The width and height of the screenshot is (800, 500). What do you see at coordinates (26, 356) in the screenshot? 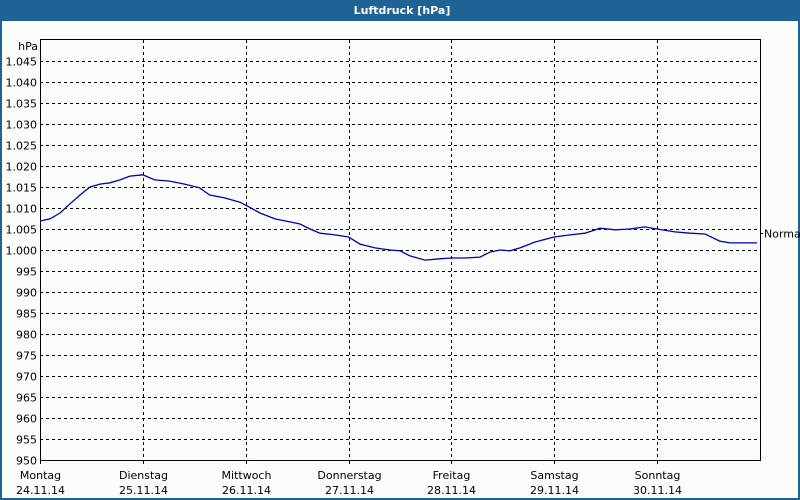
I see `y-tick-label: 975` at bounding box center [26, 356].